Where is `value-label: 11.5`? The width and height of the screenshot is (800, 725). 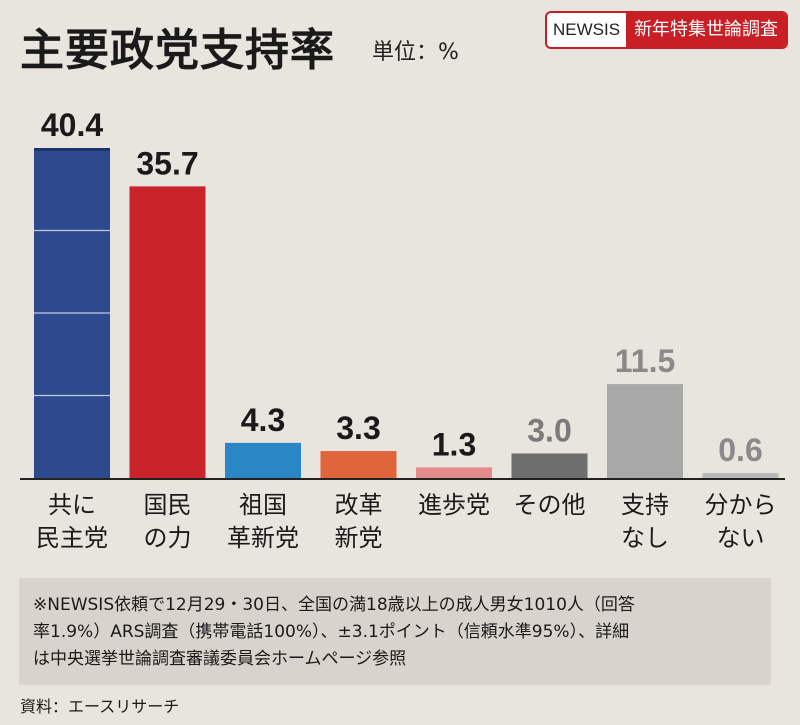 value-label: 11.5 is located at coordinates (645, 361).